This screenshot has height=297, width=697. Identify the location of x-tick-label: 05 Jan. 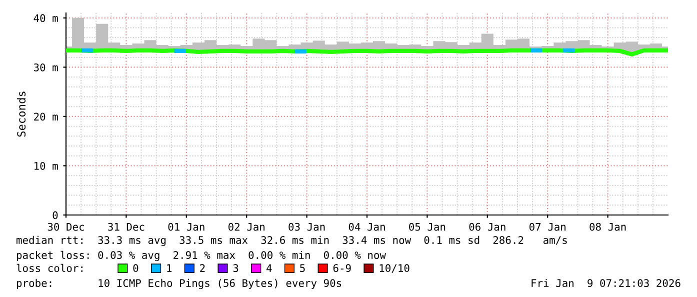
(427, 226).